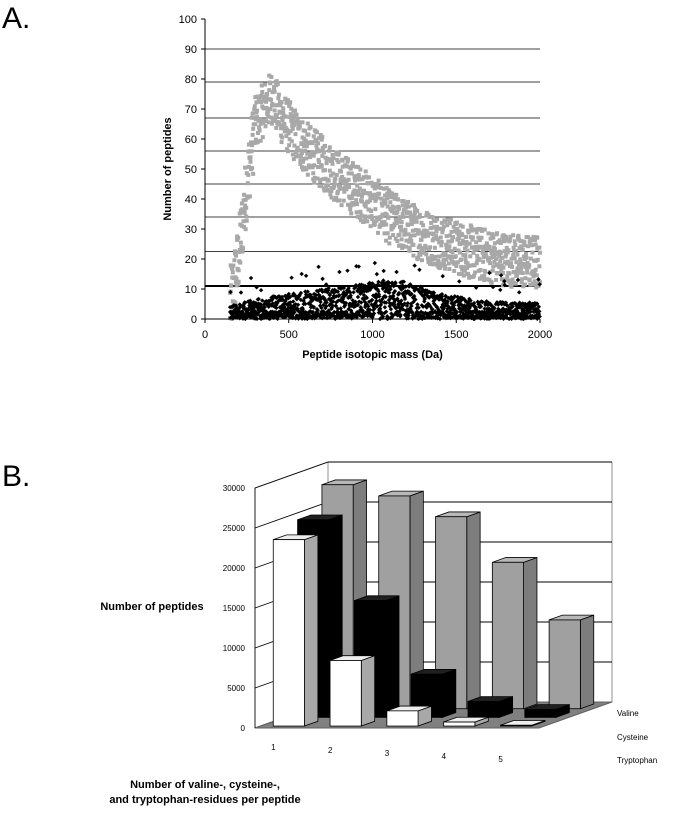 This screenshot has height=816, width=685. What do you see at coordinates (205, 335) in the screenshot?
I see `x-tick-label: 0` at bounding box center [205, 335].